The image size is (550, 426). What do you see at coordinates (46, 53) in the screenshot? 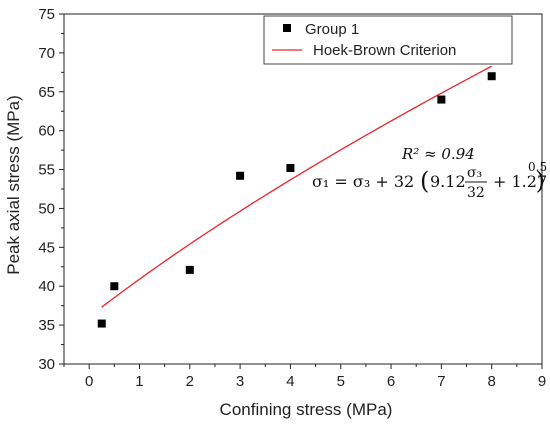
I see `y-tick-label: 70` at bounding box center [46, 53].